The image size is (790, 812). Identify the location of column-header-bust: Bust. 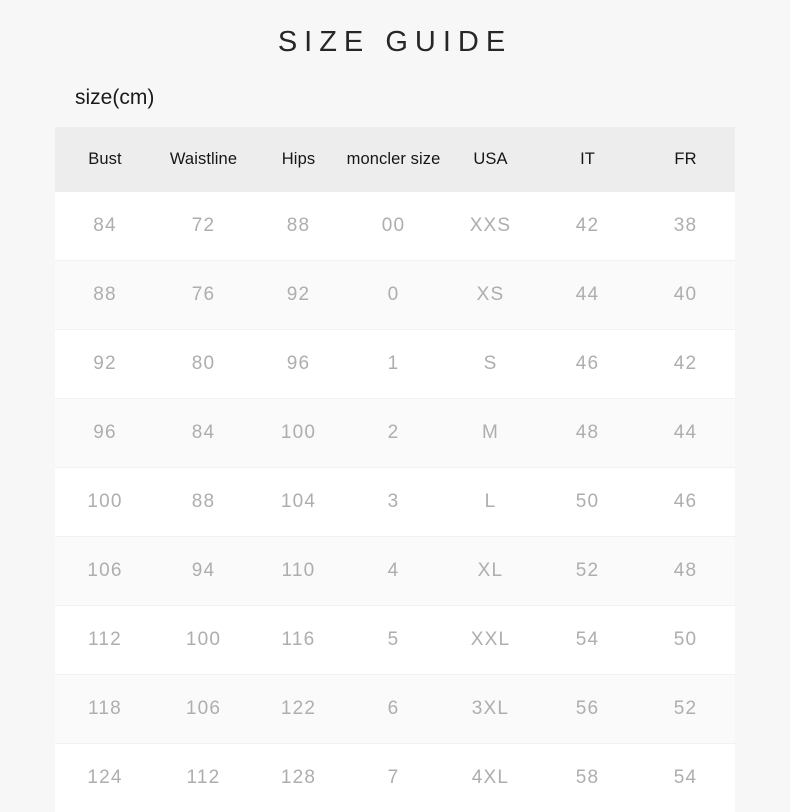
(105, 159).